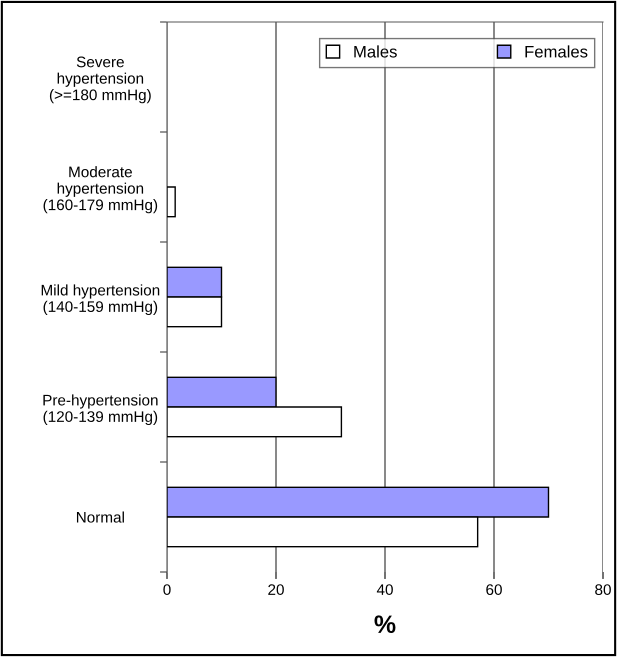  Describe the element at coordinates (494, 590) in the screenshot. I see `x-tick-label: 60` at that location.